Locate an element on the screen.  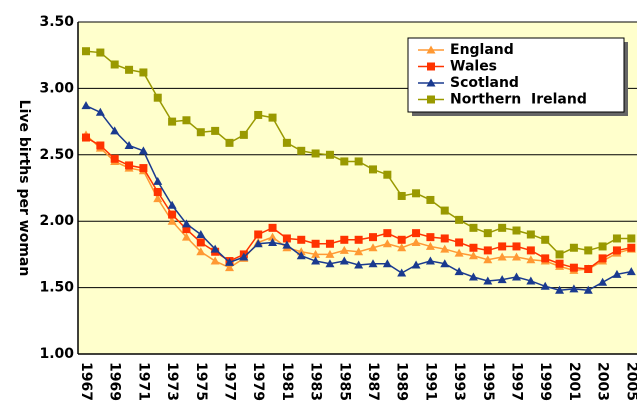
x-tick-label: 1985 is located at coordinates (344, 381).